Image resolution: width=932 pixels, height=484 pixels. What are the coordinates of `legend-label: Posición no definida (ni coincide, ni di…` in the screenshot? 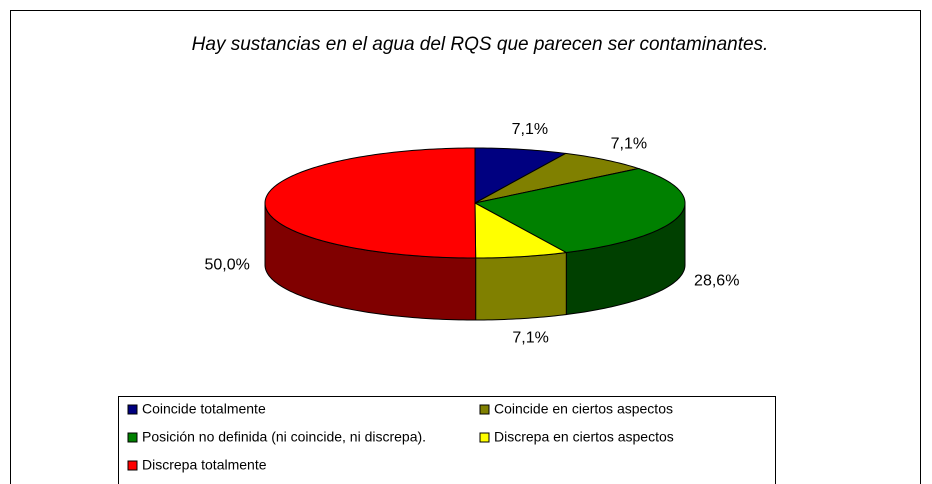 It's located at (284, 437).